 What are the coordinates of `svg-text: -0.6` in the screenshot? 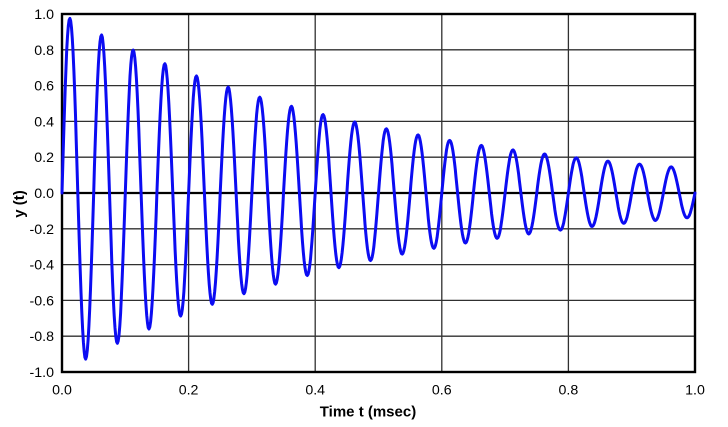 It's located at (42, 301).